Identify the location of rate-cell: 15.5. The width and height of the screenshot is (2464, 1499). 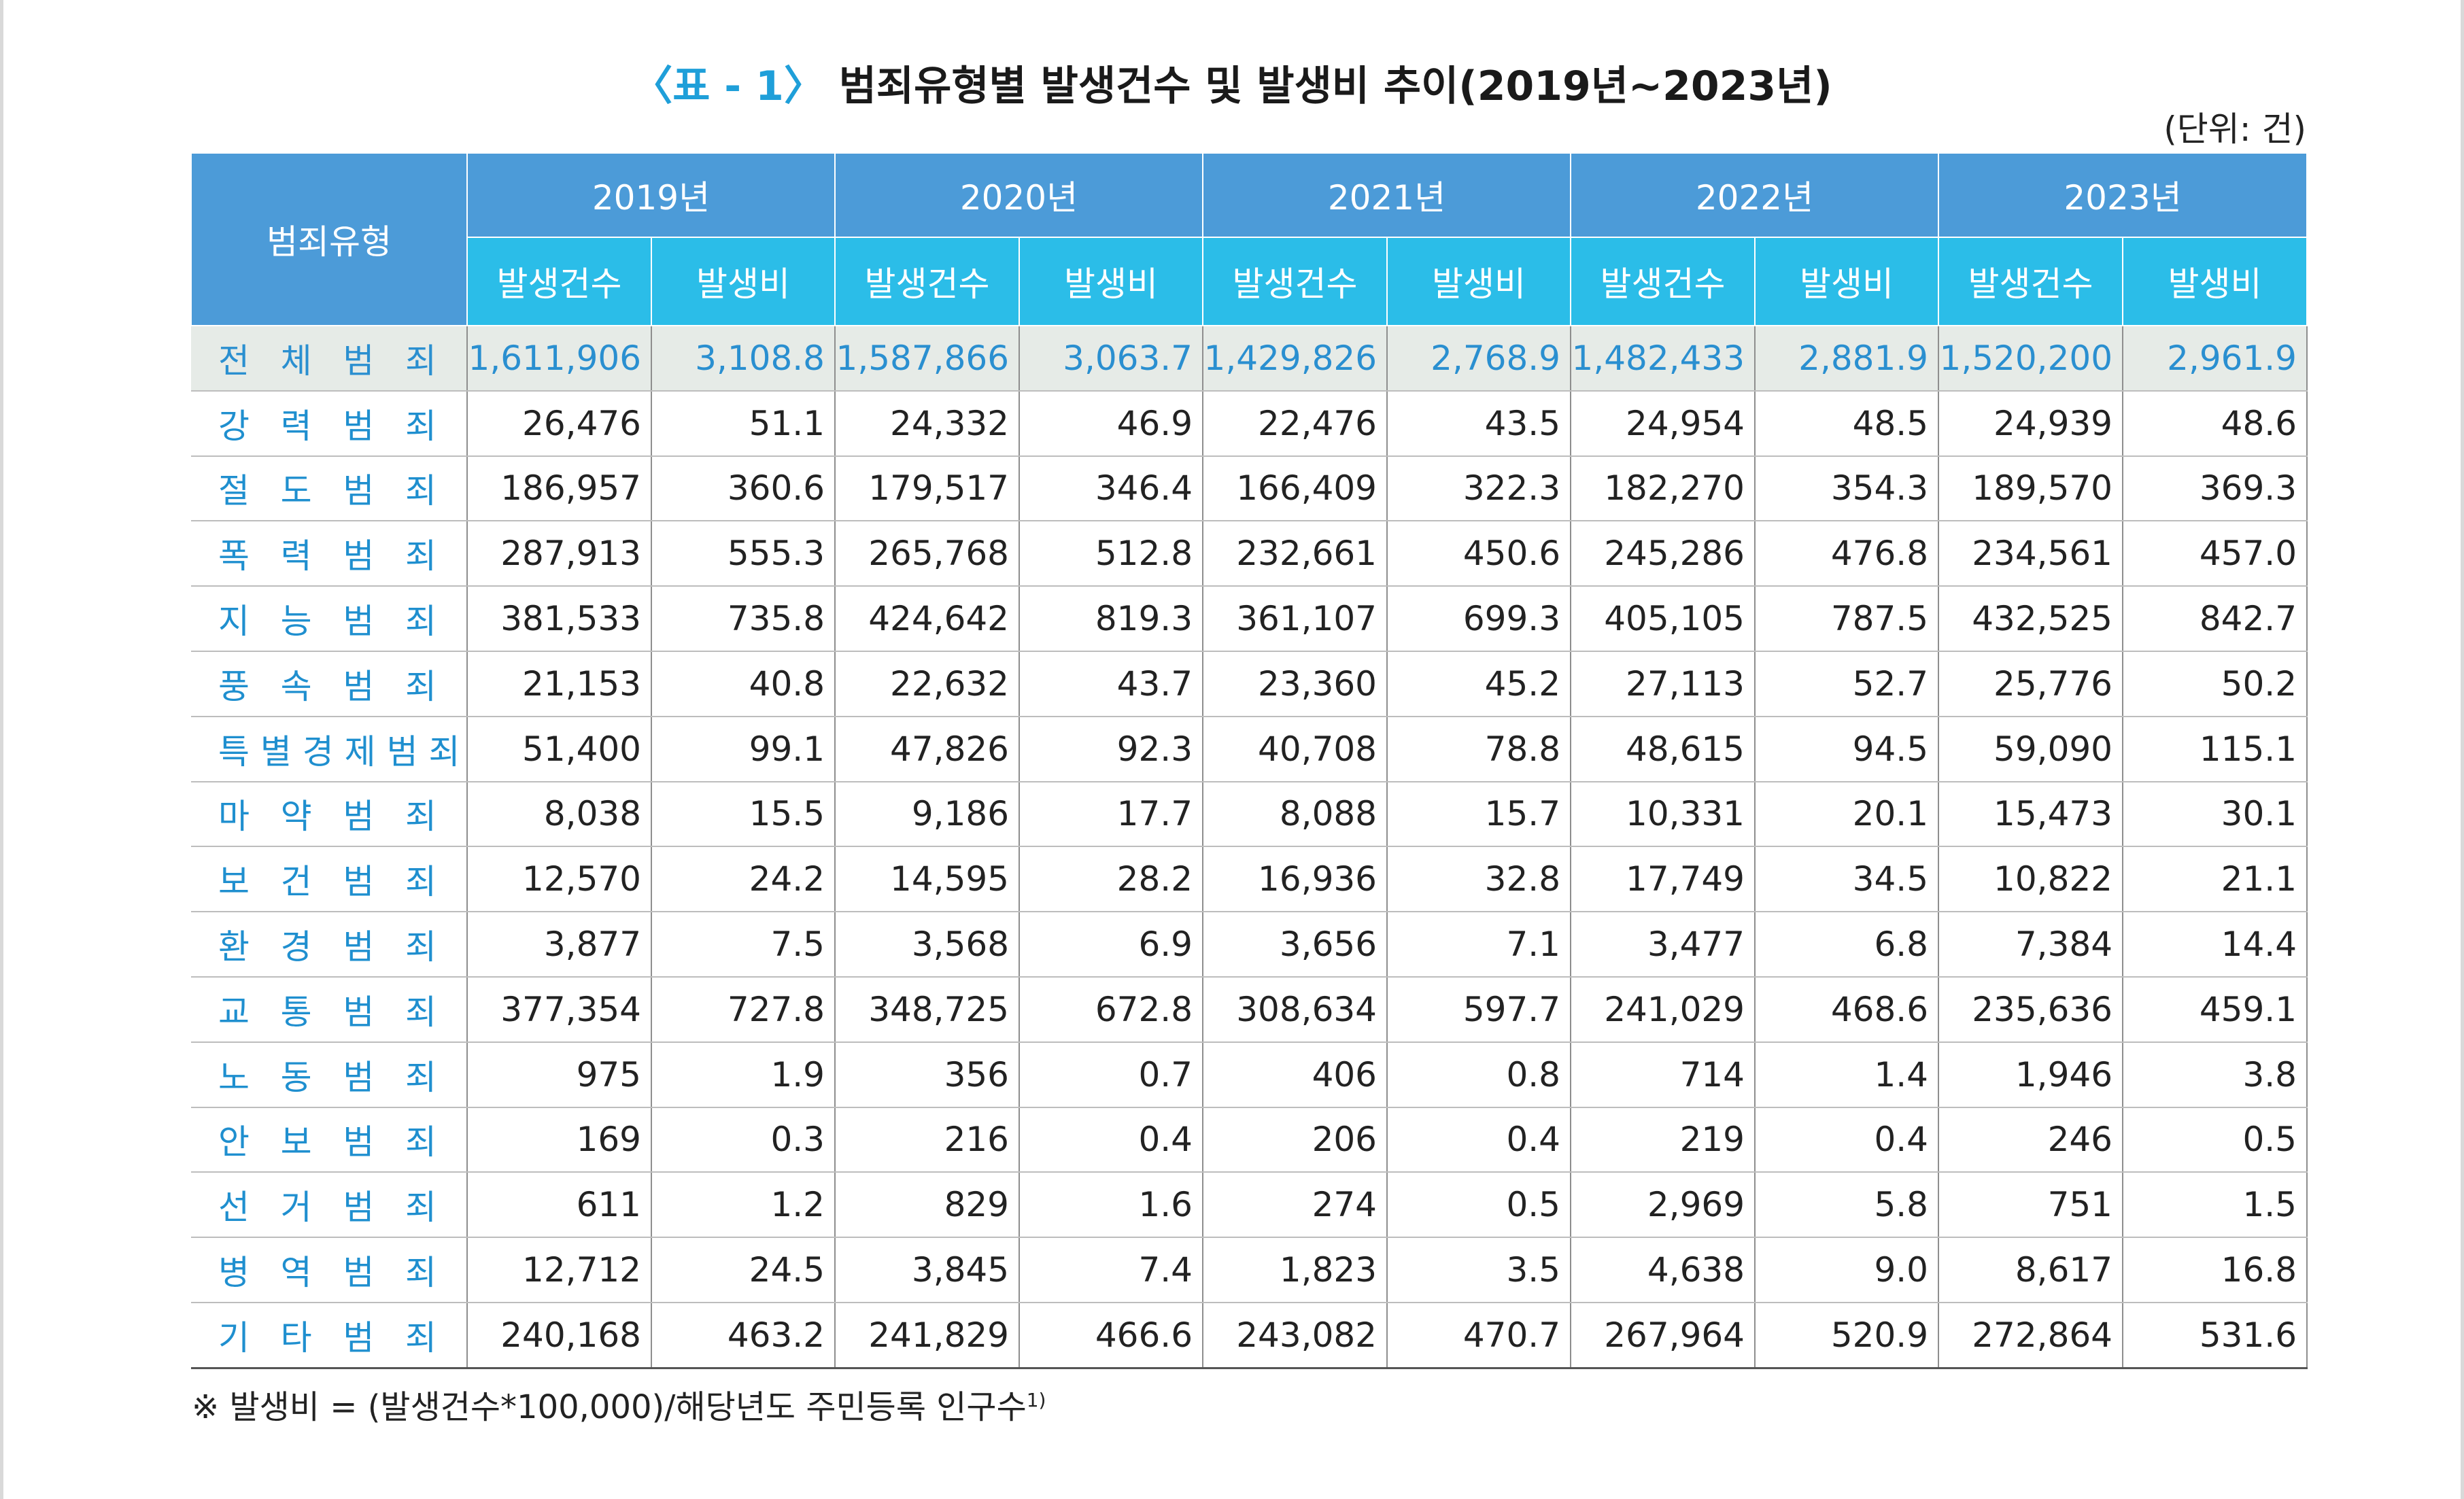
(744, 814).